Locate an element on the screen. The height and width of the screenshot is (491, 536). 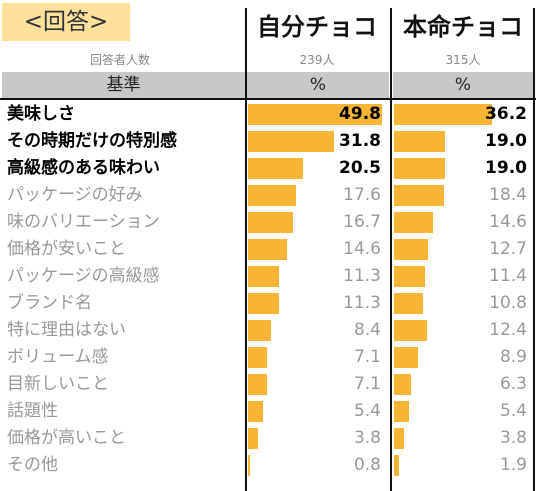
category-label: 高級感のある味わい is located at coordinates (83, 168).